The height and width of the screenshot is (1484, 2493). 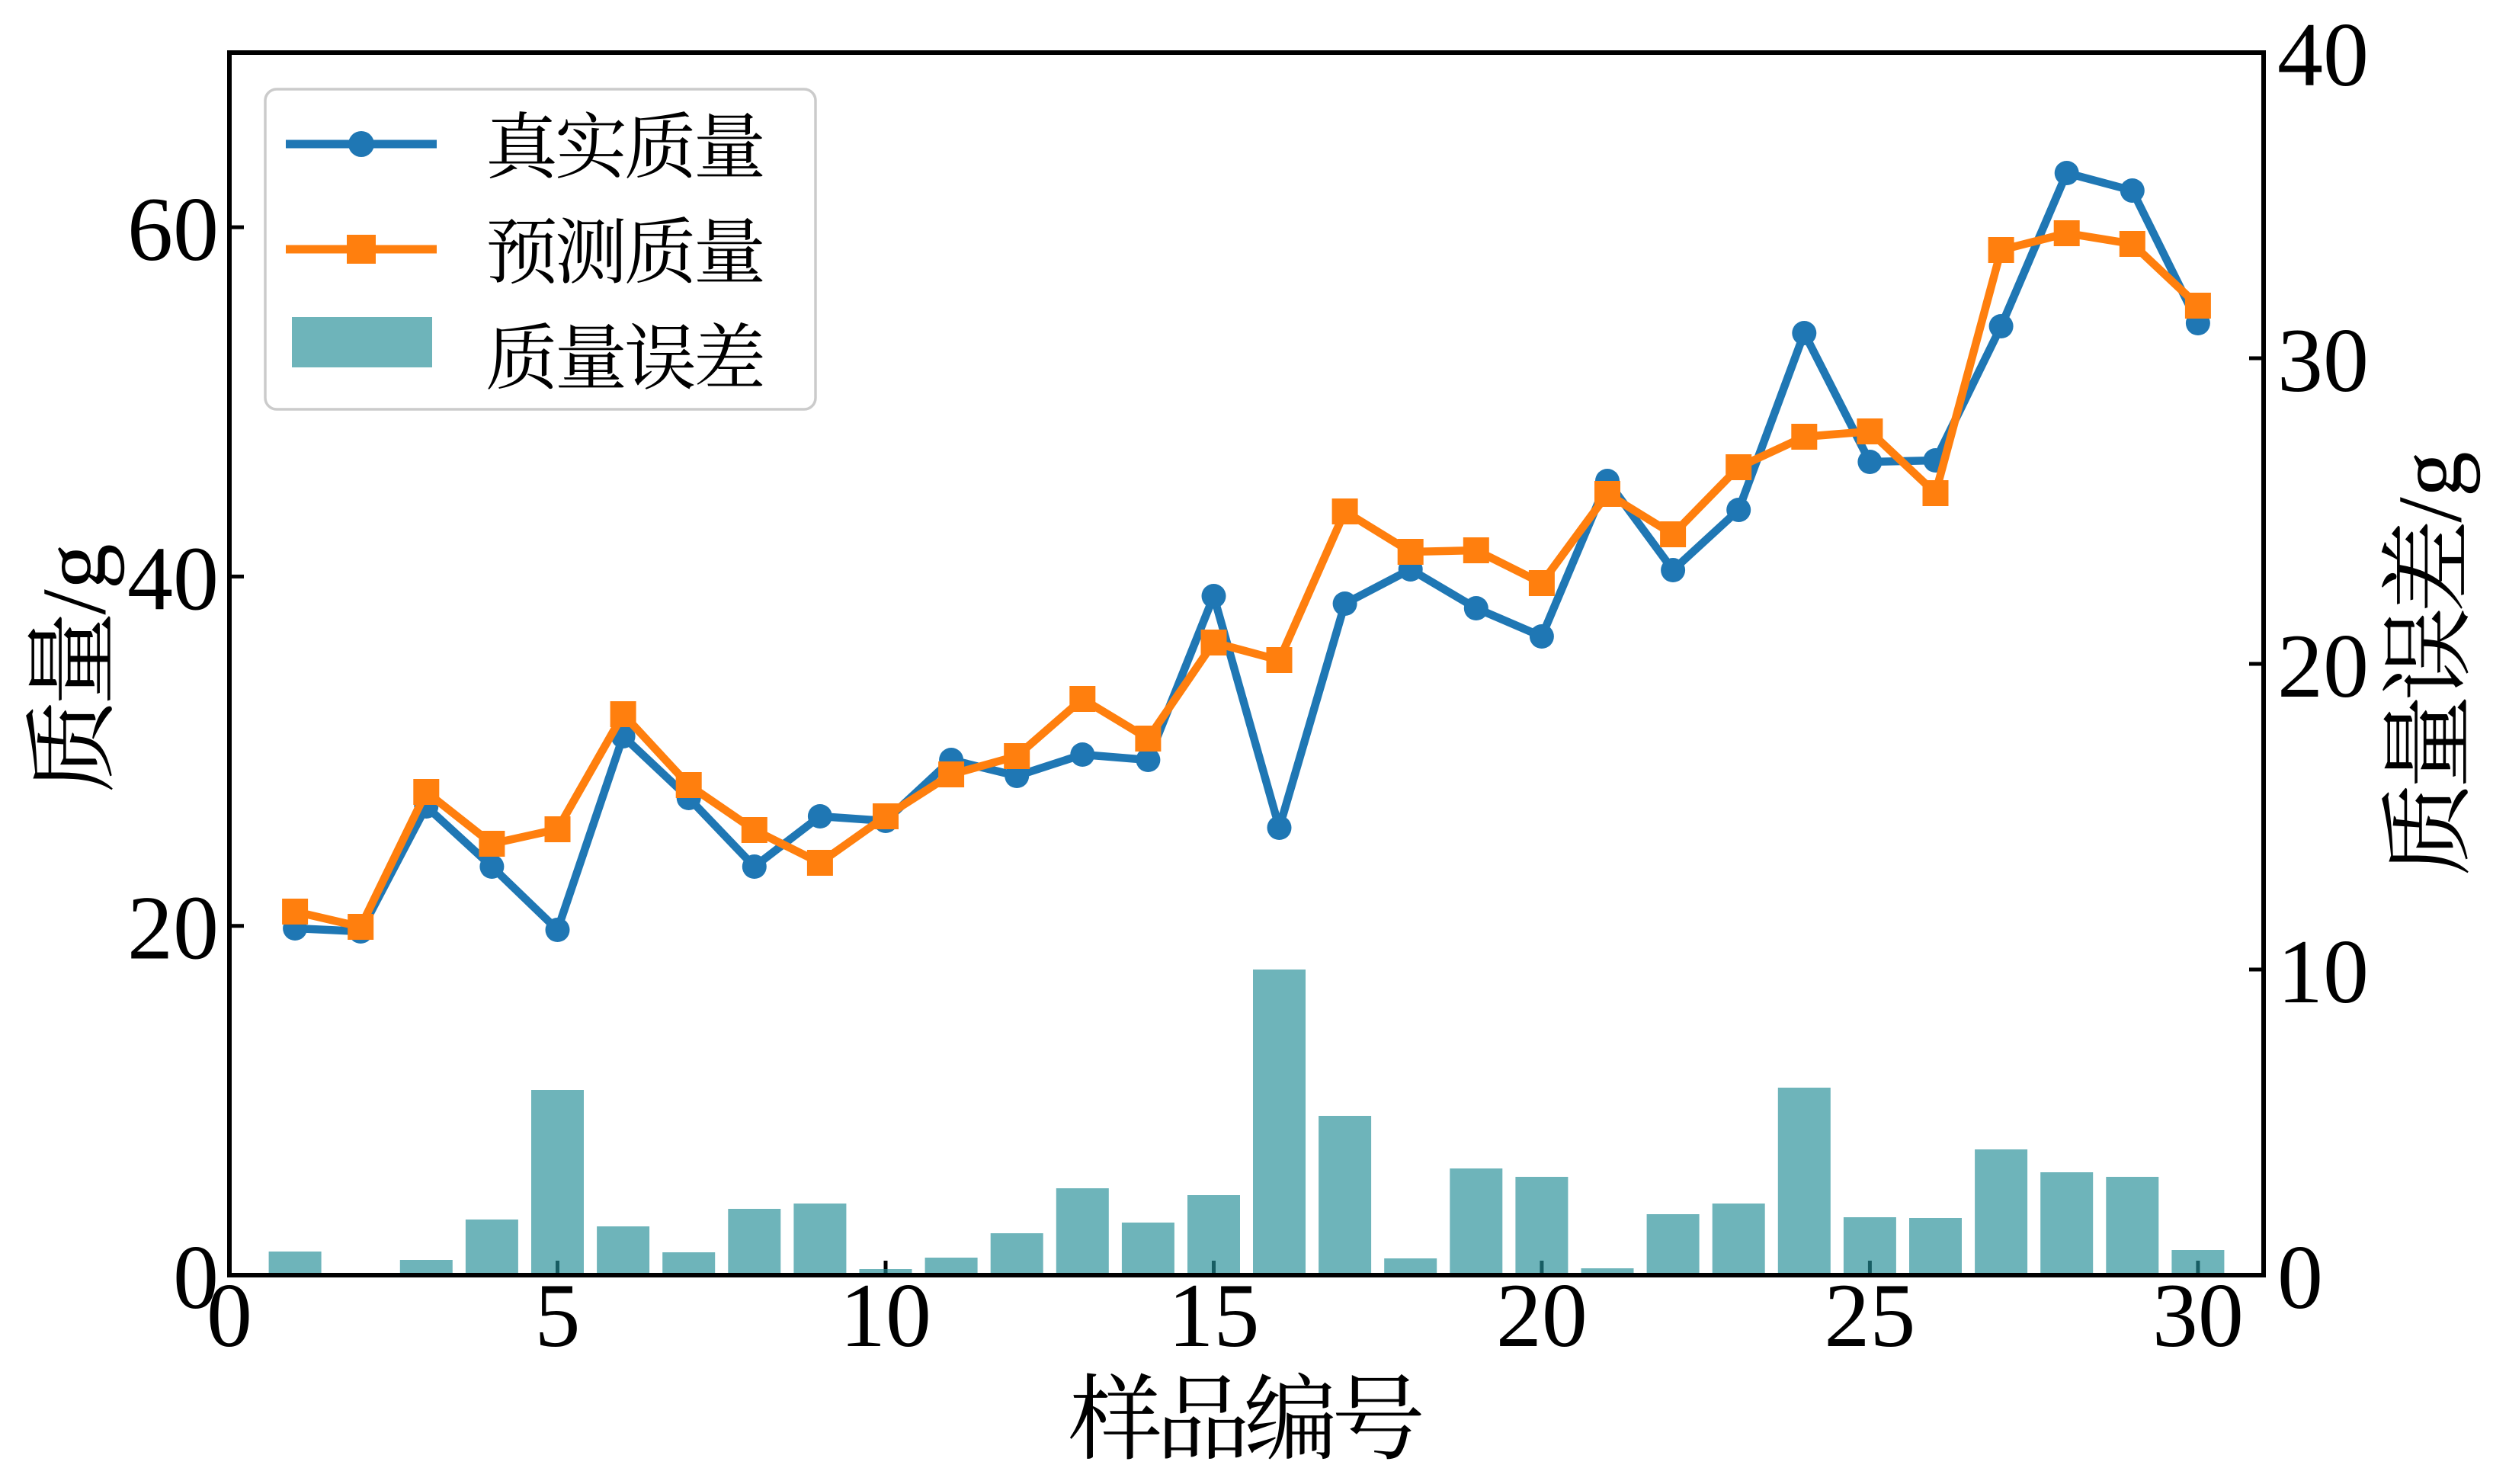 What do you see at coordinates (558, 1315) in the screenshot?
I see `svg-text: 5` at bounding box center [558, 1315].